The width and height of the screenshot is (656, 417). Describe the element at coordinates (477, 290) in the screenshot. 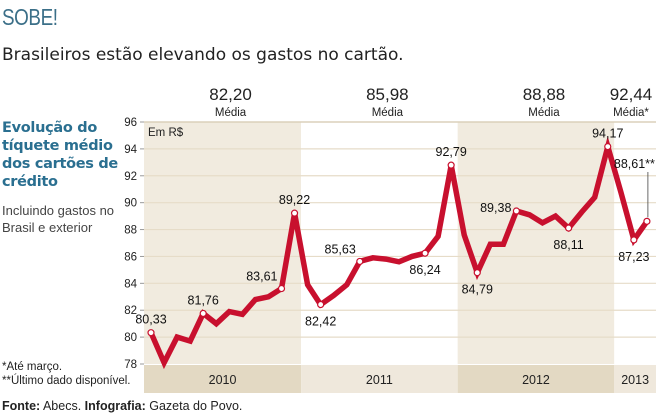

I see `data-label: 84,79` at that location.